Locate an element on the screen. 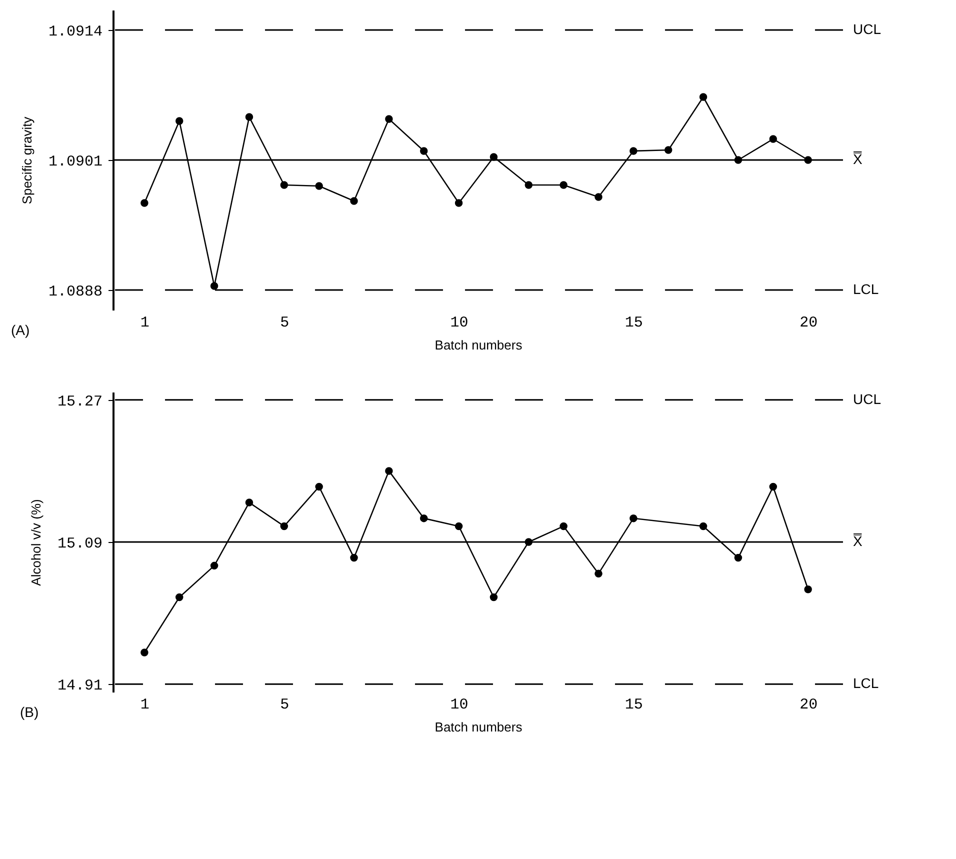 Image resolution: width=956 pixels, height=859 pixels. text: (A) is located at coordinates (20, 330).